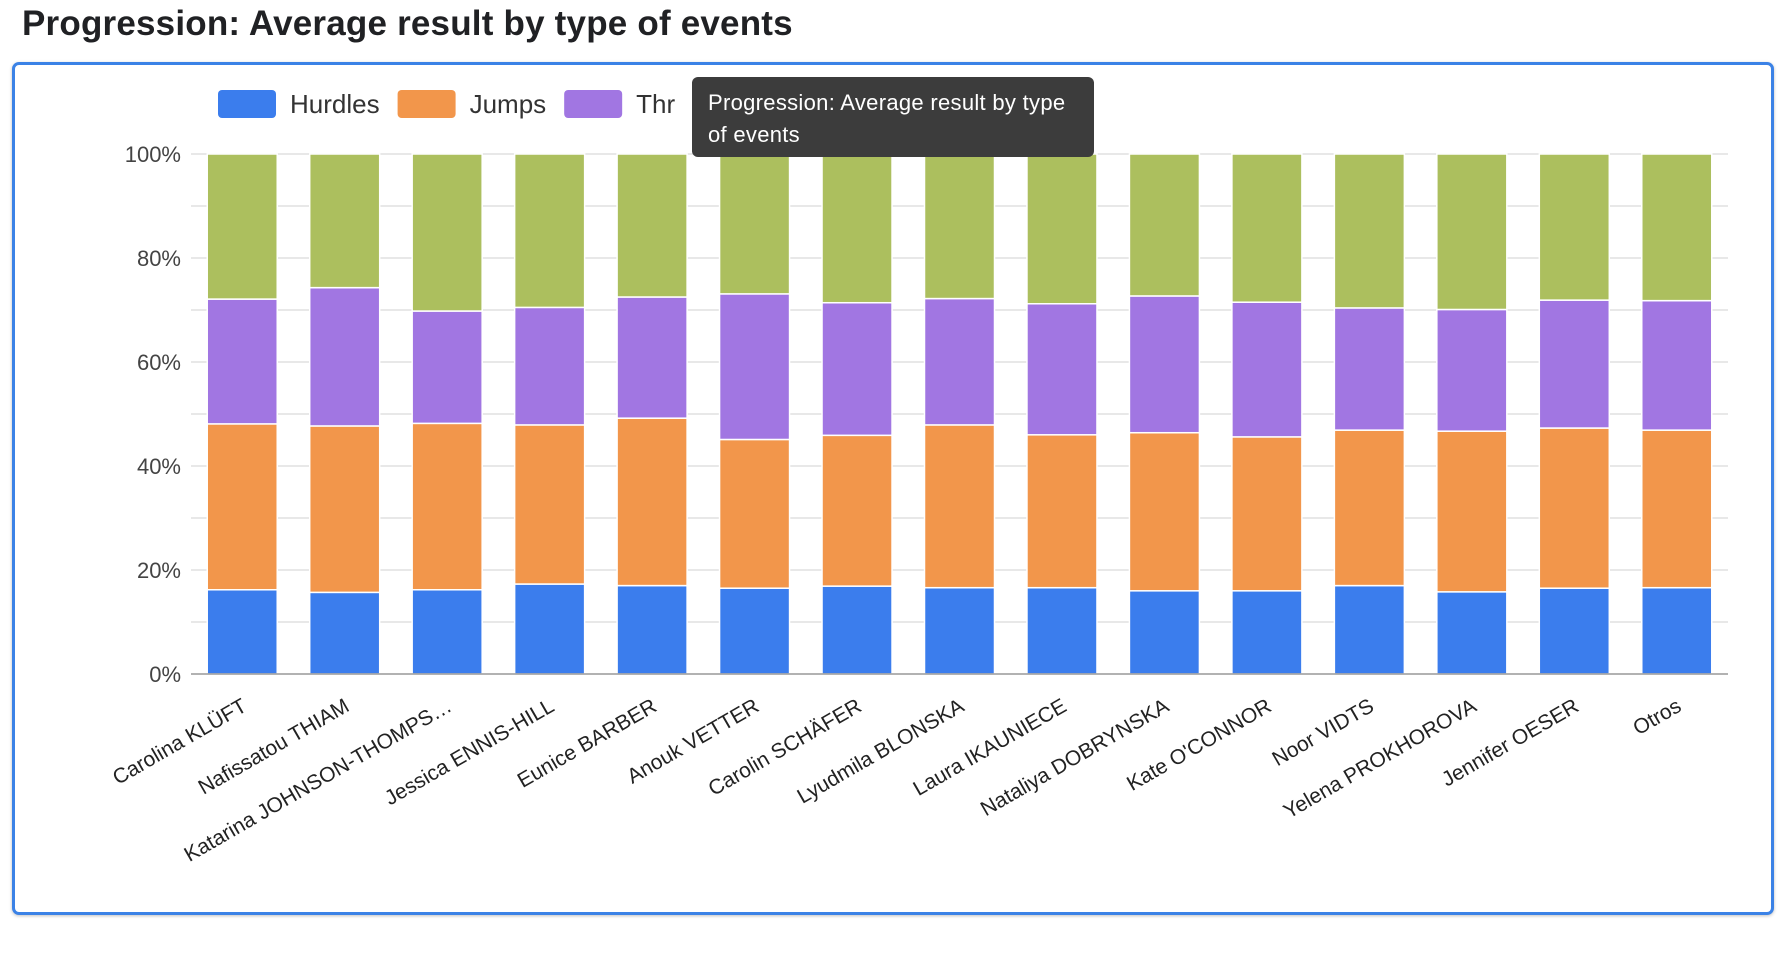  Describe the element at coordinates (165, 674) in the screenshot. I see `y-tick-label: 0%` at that location.